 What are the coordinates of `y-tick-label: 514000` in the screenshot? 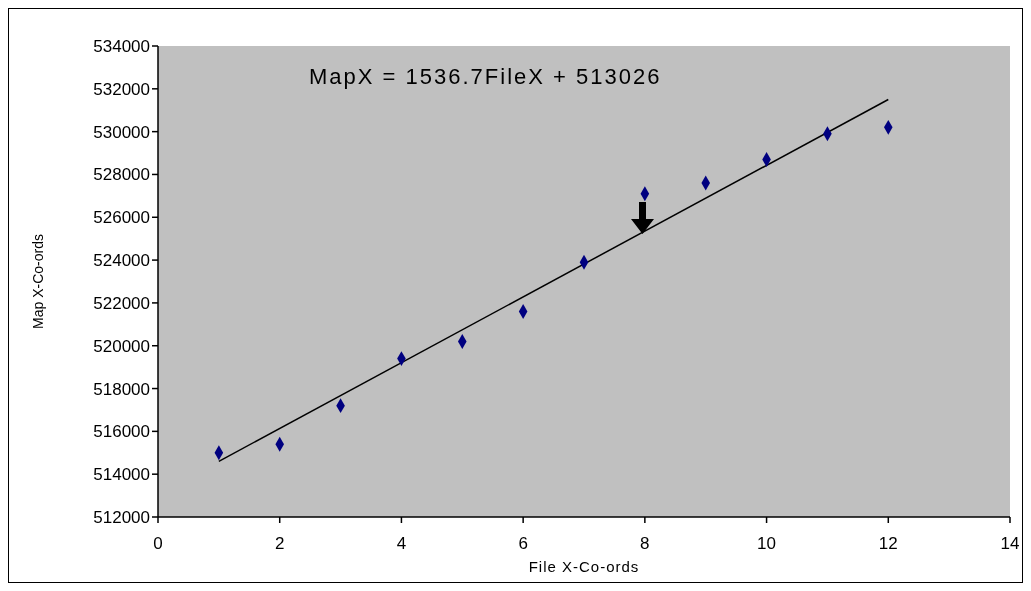 It's located at (121, 475).